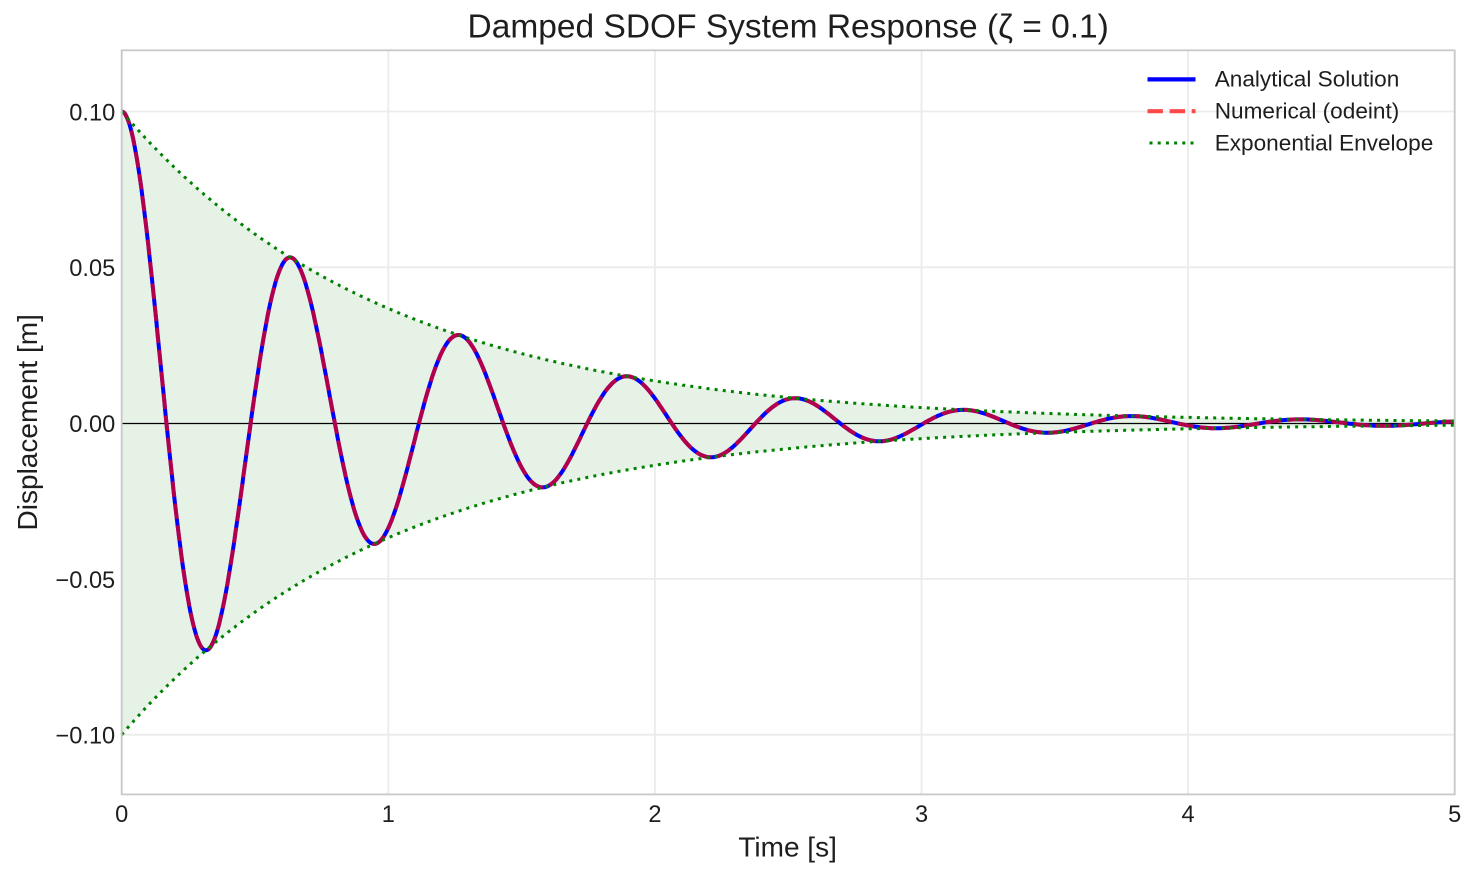 Image resolution: width=1477 pixels, height=877 pixels. What do you see at coordinates (1307, 111) in the screenshot?
I see `svg-text: Numerical (odeint)` at bounding box center [1307, 111].